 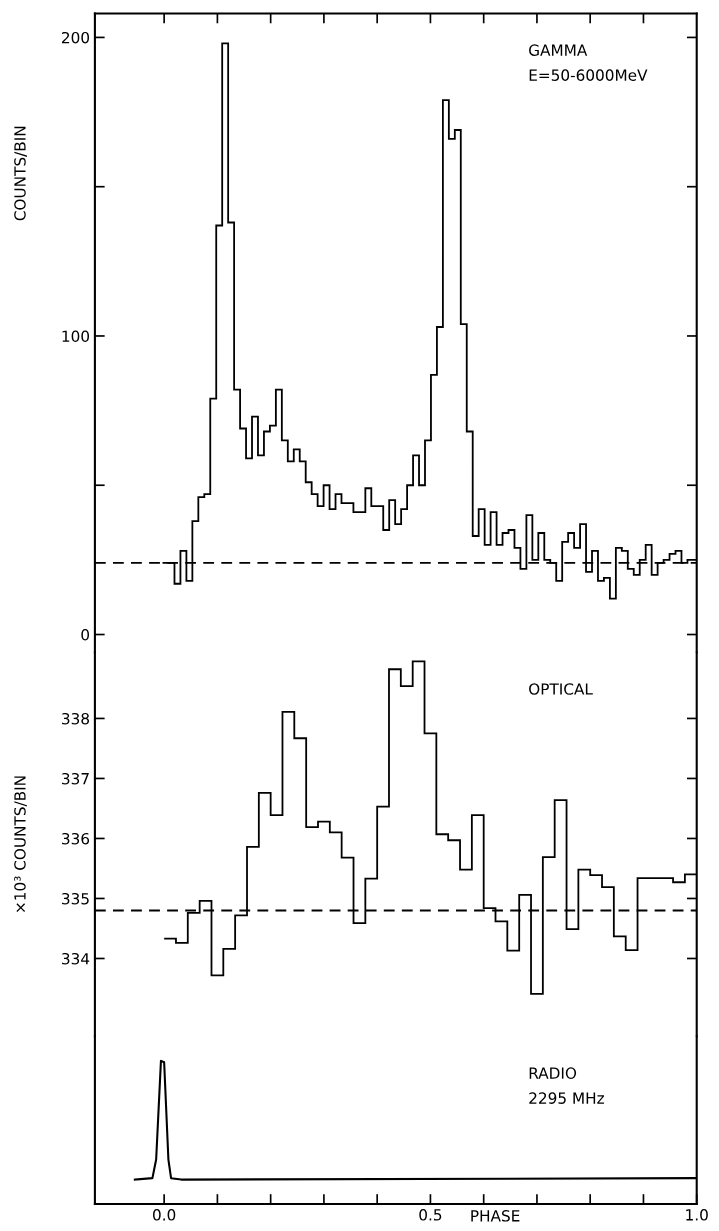 What do you see at coordinates (495, 1216) in the screenshot?
I see `x-axis-title: PHASE` at bounding box center [495, 1216].